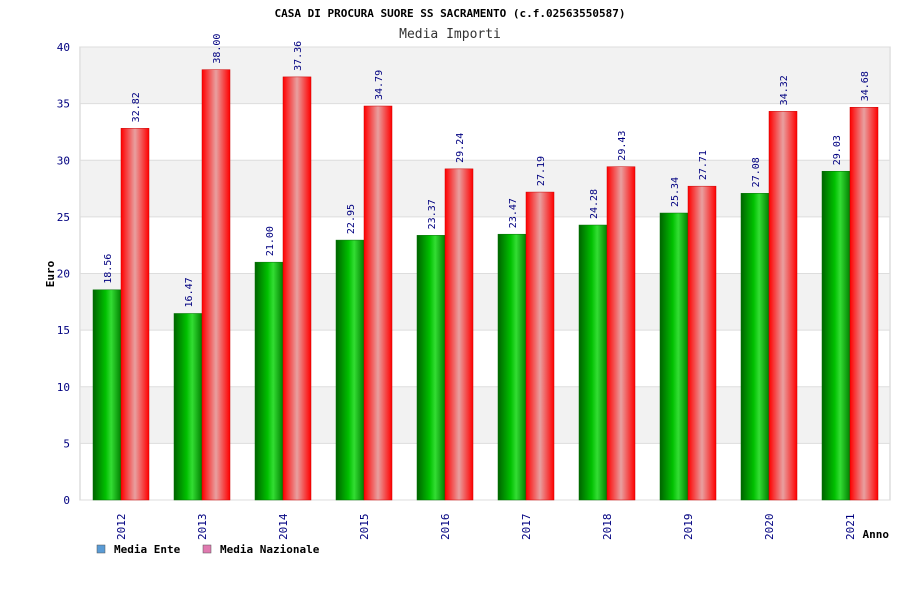 This screenshot has width=900, height=605. What do you see at coordinates (66, 443) in the screenshot?
I see `y-tick-label: 5` at bounding box center [66, 443].